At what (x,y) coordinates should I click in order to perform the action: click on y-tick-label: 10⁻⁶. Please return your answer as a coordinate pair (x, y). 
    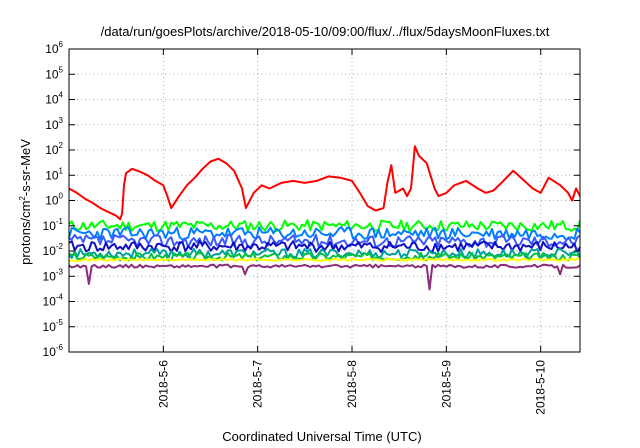
    Looking at the image, I should click on (53, 351).